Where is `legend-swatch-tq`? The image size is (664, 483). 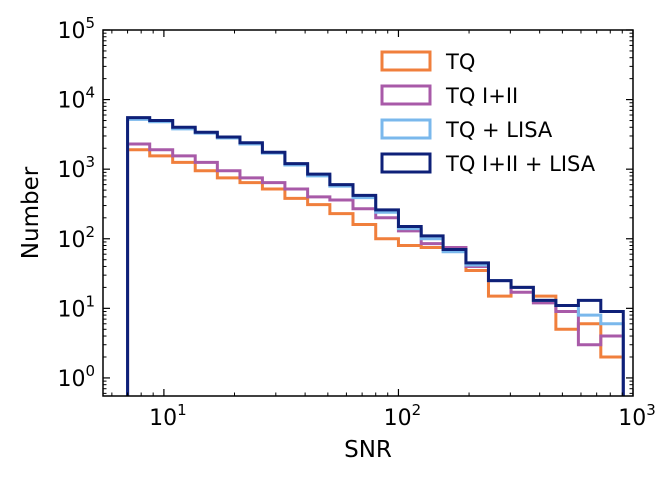 legend-swatch-tq is located at coordinates (406, 61).